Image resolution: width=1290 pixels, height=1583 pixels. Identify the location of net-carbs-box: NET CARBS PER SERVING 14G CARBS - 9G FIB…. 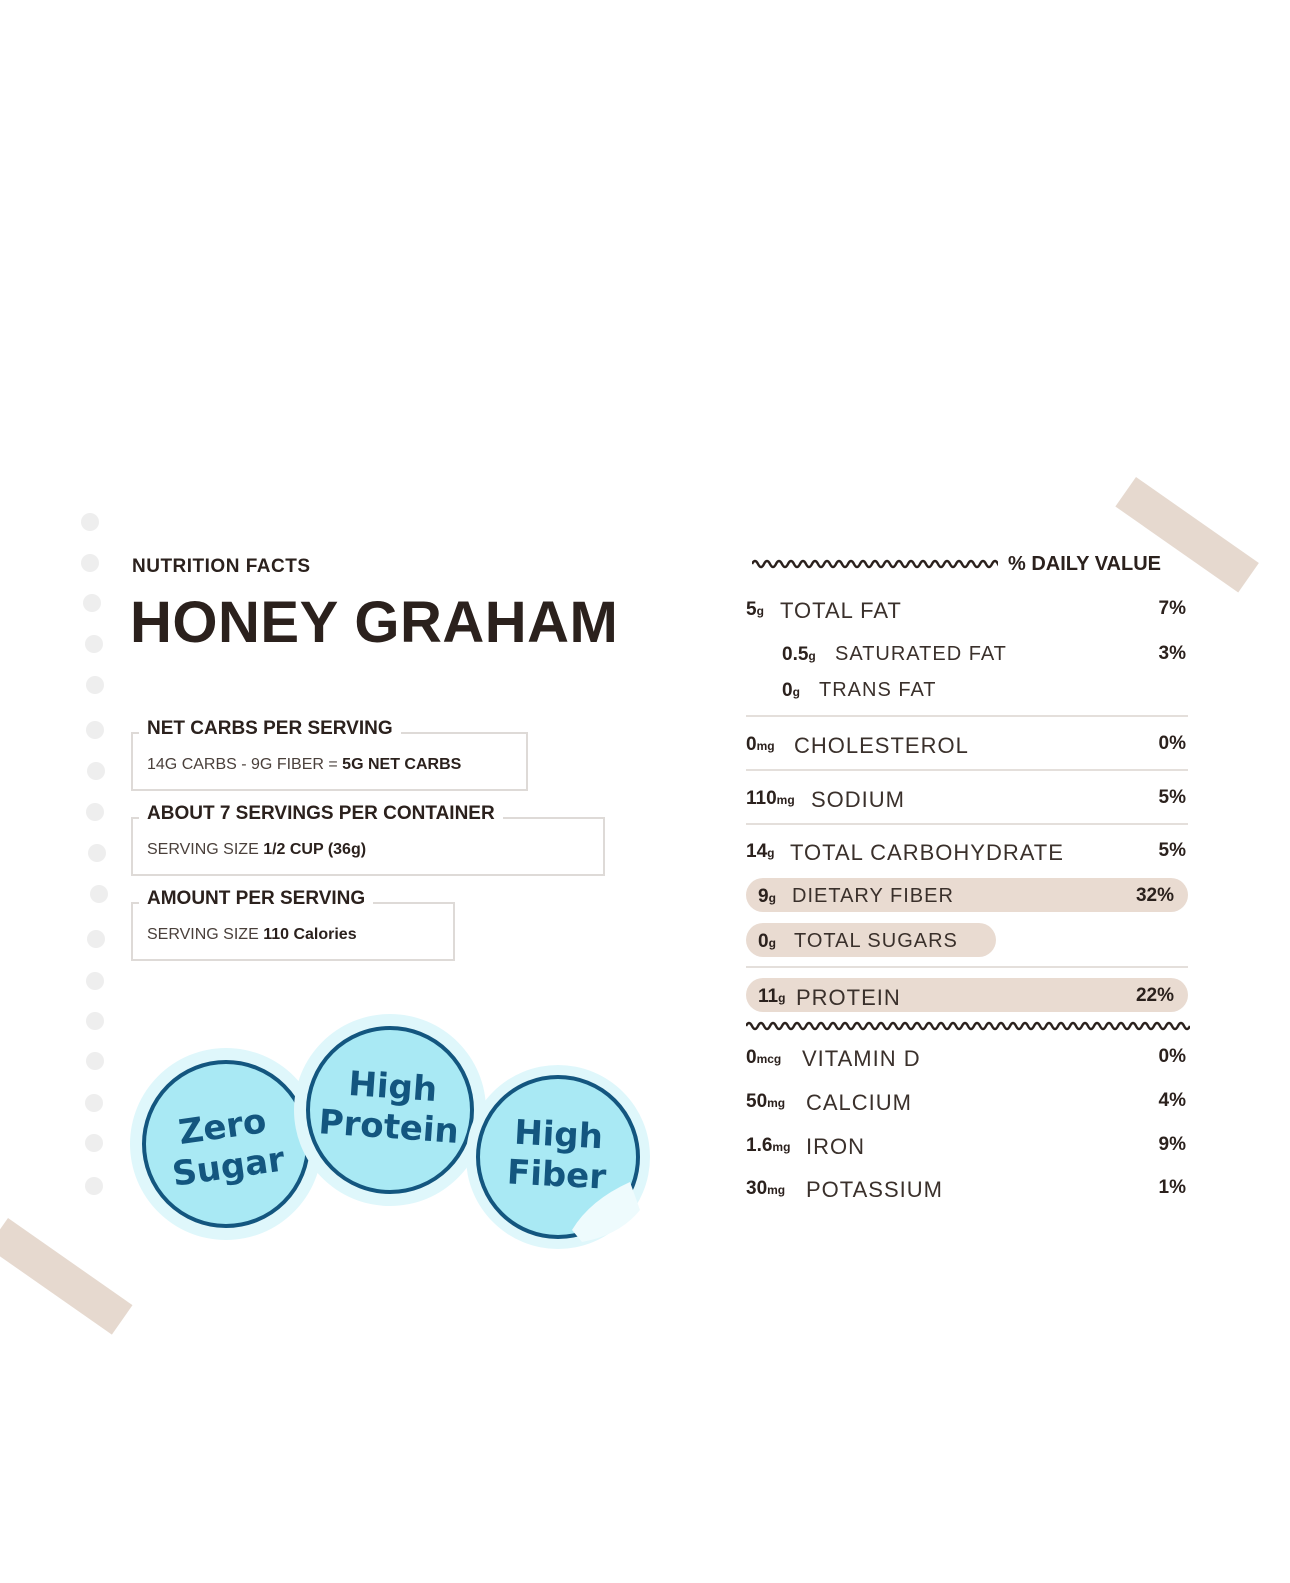
(329, 754).